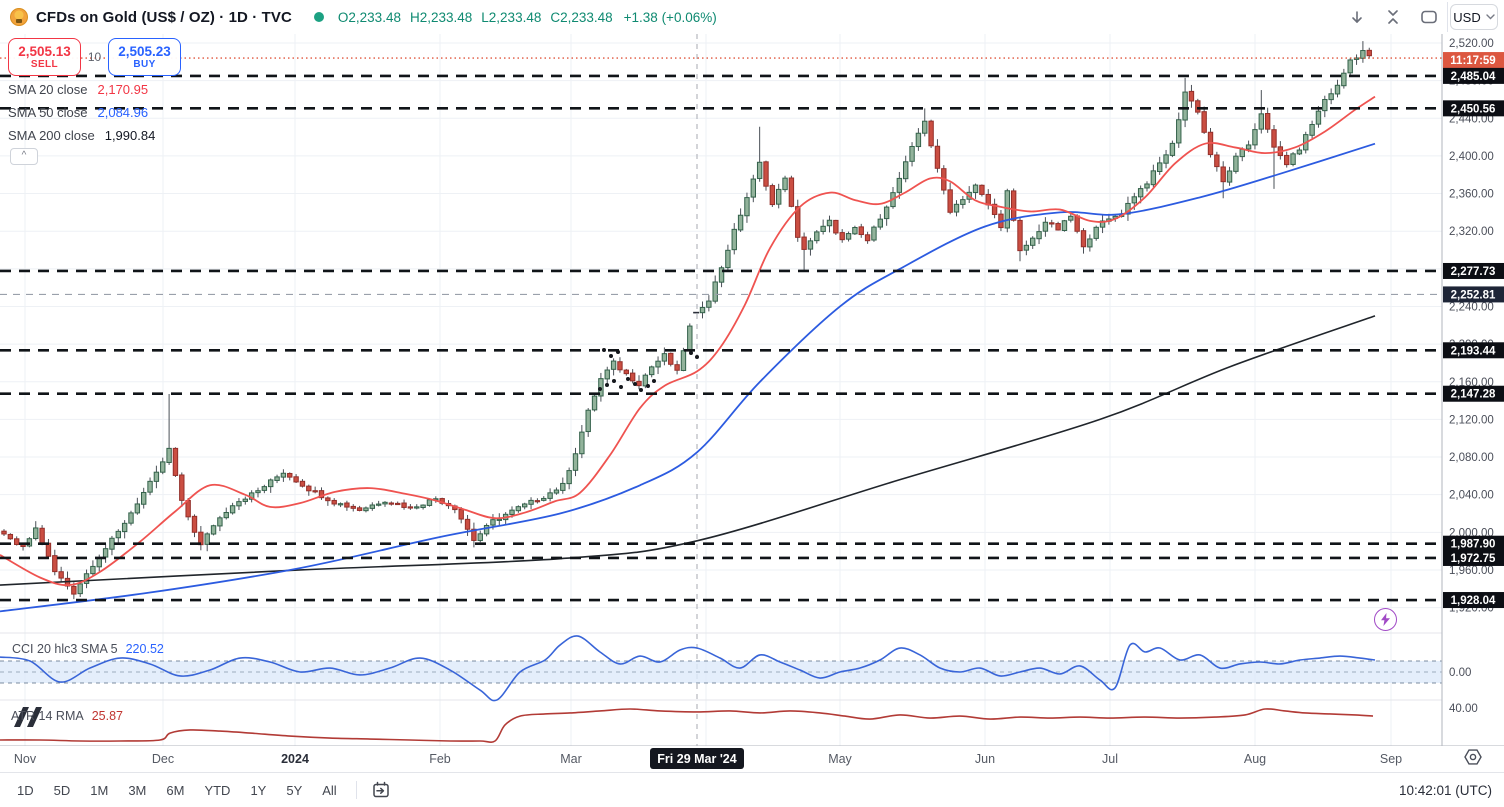 The width and height of the screenshot is (1504, 807). I want to click on clock-utc: 10:42:01 (UTC), so click(1445, 790).